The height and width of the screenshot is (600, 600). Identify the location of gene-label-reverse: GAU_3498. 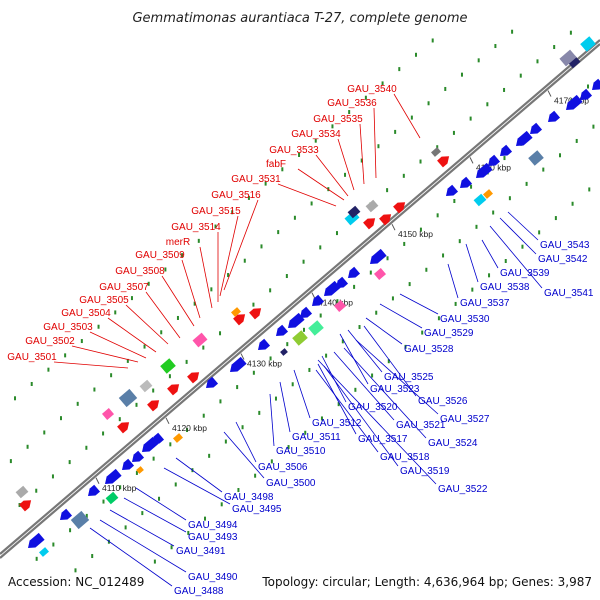
(249, 497).